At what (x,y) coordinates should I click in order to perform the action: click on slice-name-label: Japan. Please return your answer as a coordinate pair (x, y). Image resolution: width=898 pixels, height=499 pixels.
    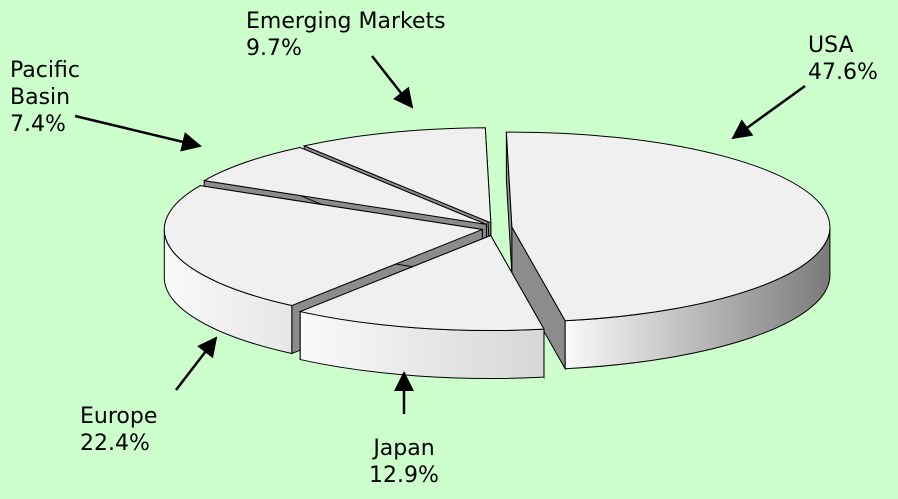
    Looking at the image, I should click on (402, 448).